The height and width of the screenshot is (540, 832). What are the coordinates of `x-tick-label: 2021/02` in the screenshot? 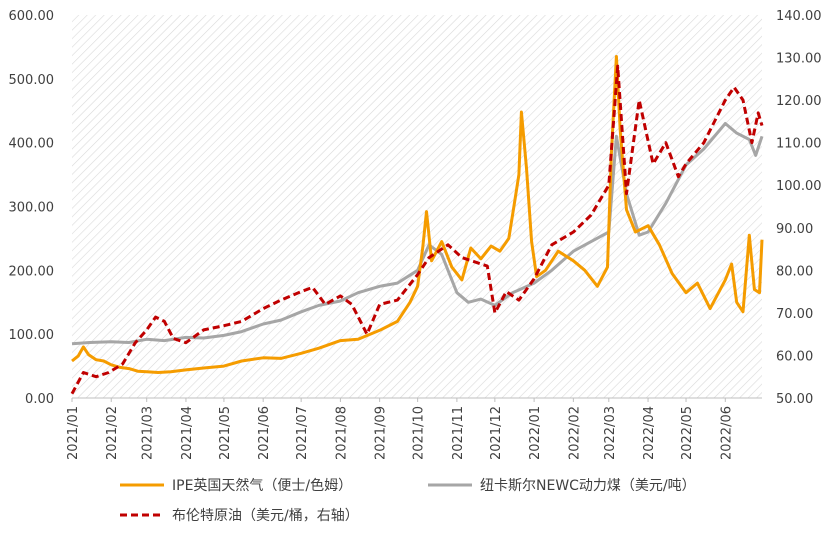 It's located at (112, 433).